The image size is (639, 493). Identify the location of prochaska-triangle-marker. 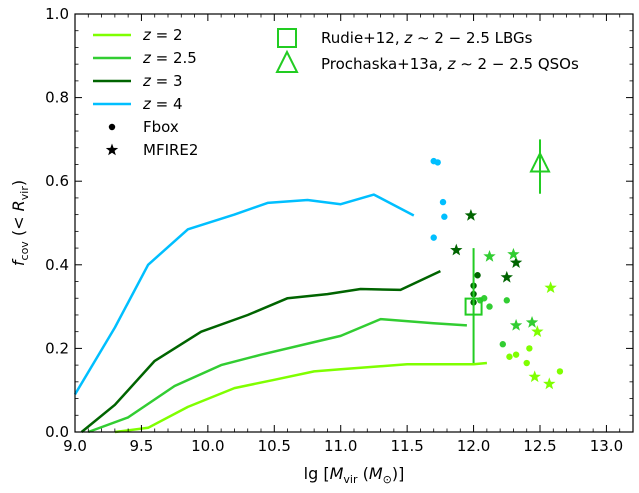
(540, 162).